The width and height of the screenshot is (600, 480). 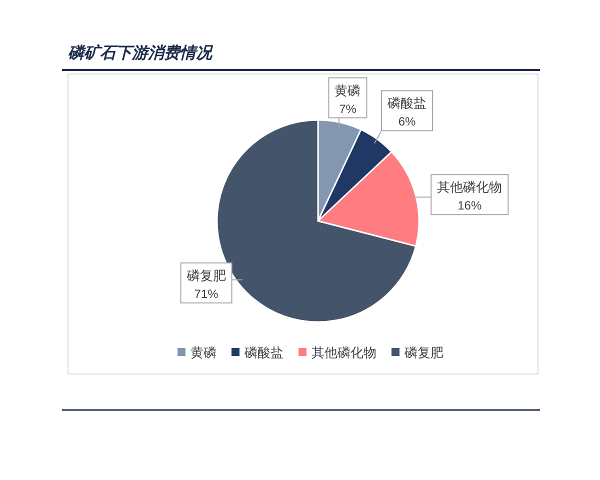 I want to click on legend-label: 磷复肥, so click(x=424, y=352).